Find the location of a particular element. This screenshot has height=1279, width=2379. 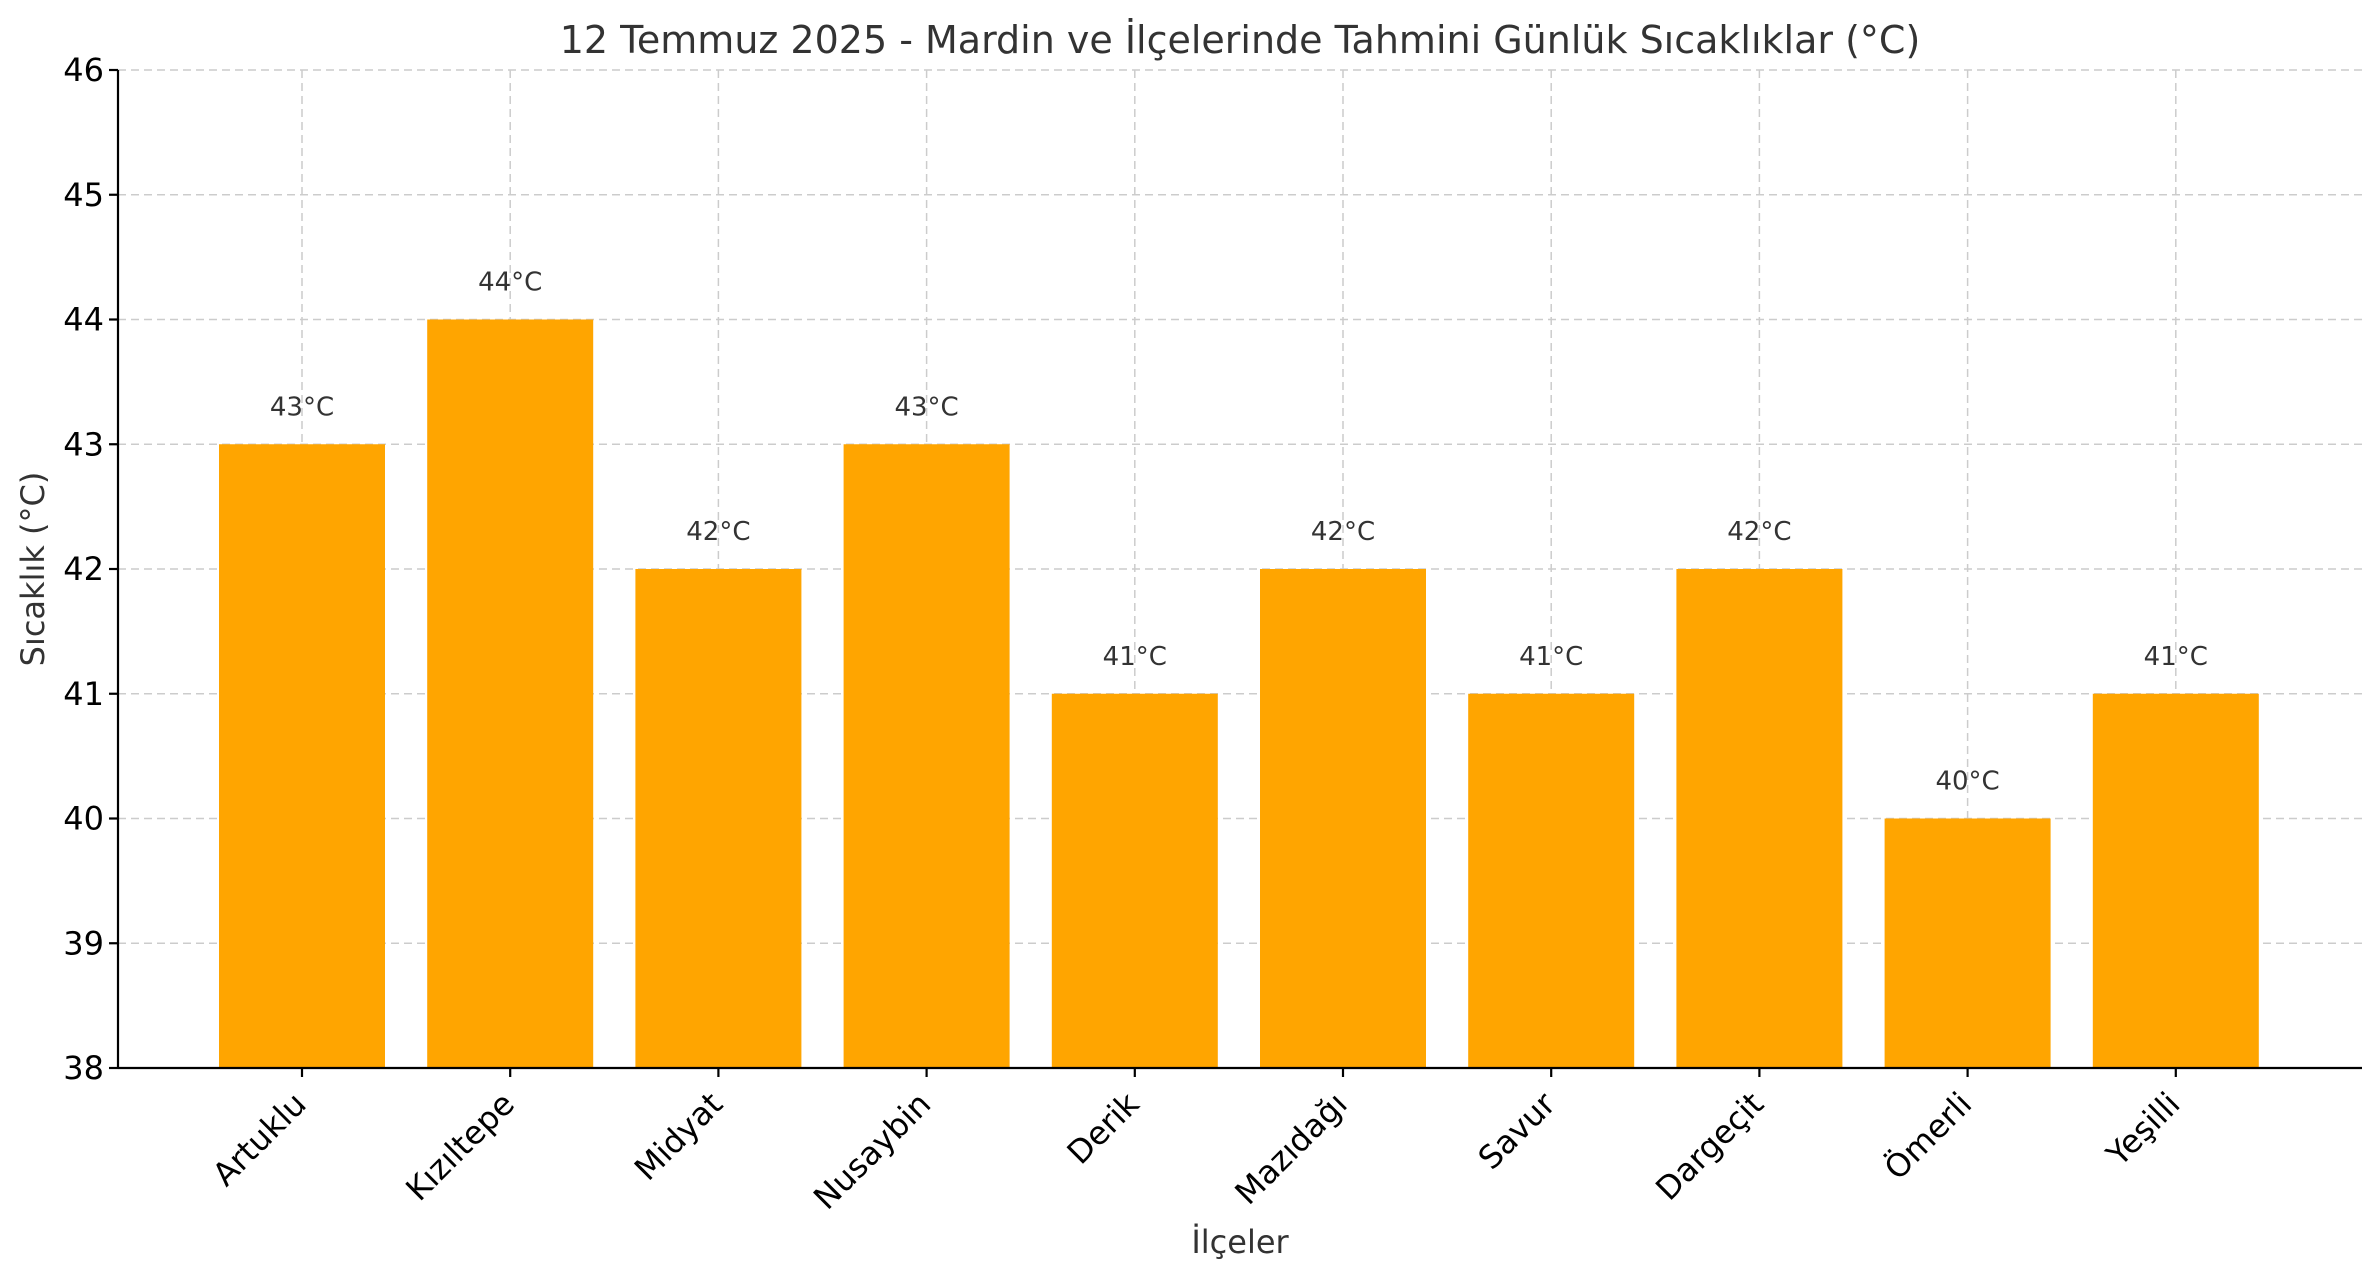

y-tick-label: 42 is located at coordinates (83, 569).